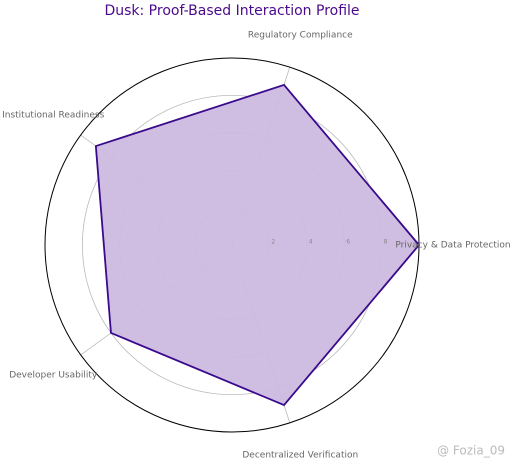 This screenshot has height=466, width=512. What do you see at coordinates (471, 451) in the screenshot?
I see `watermark: @ Fozia_09` at bounding box center [471, 451].